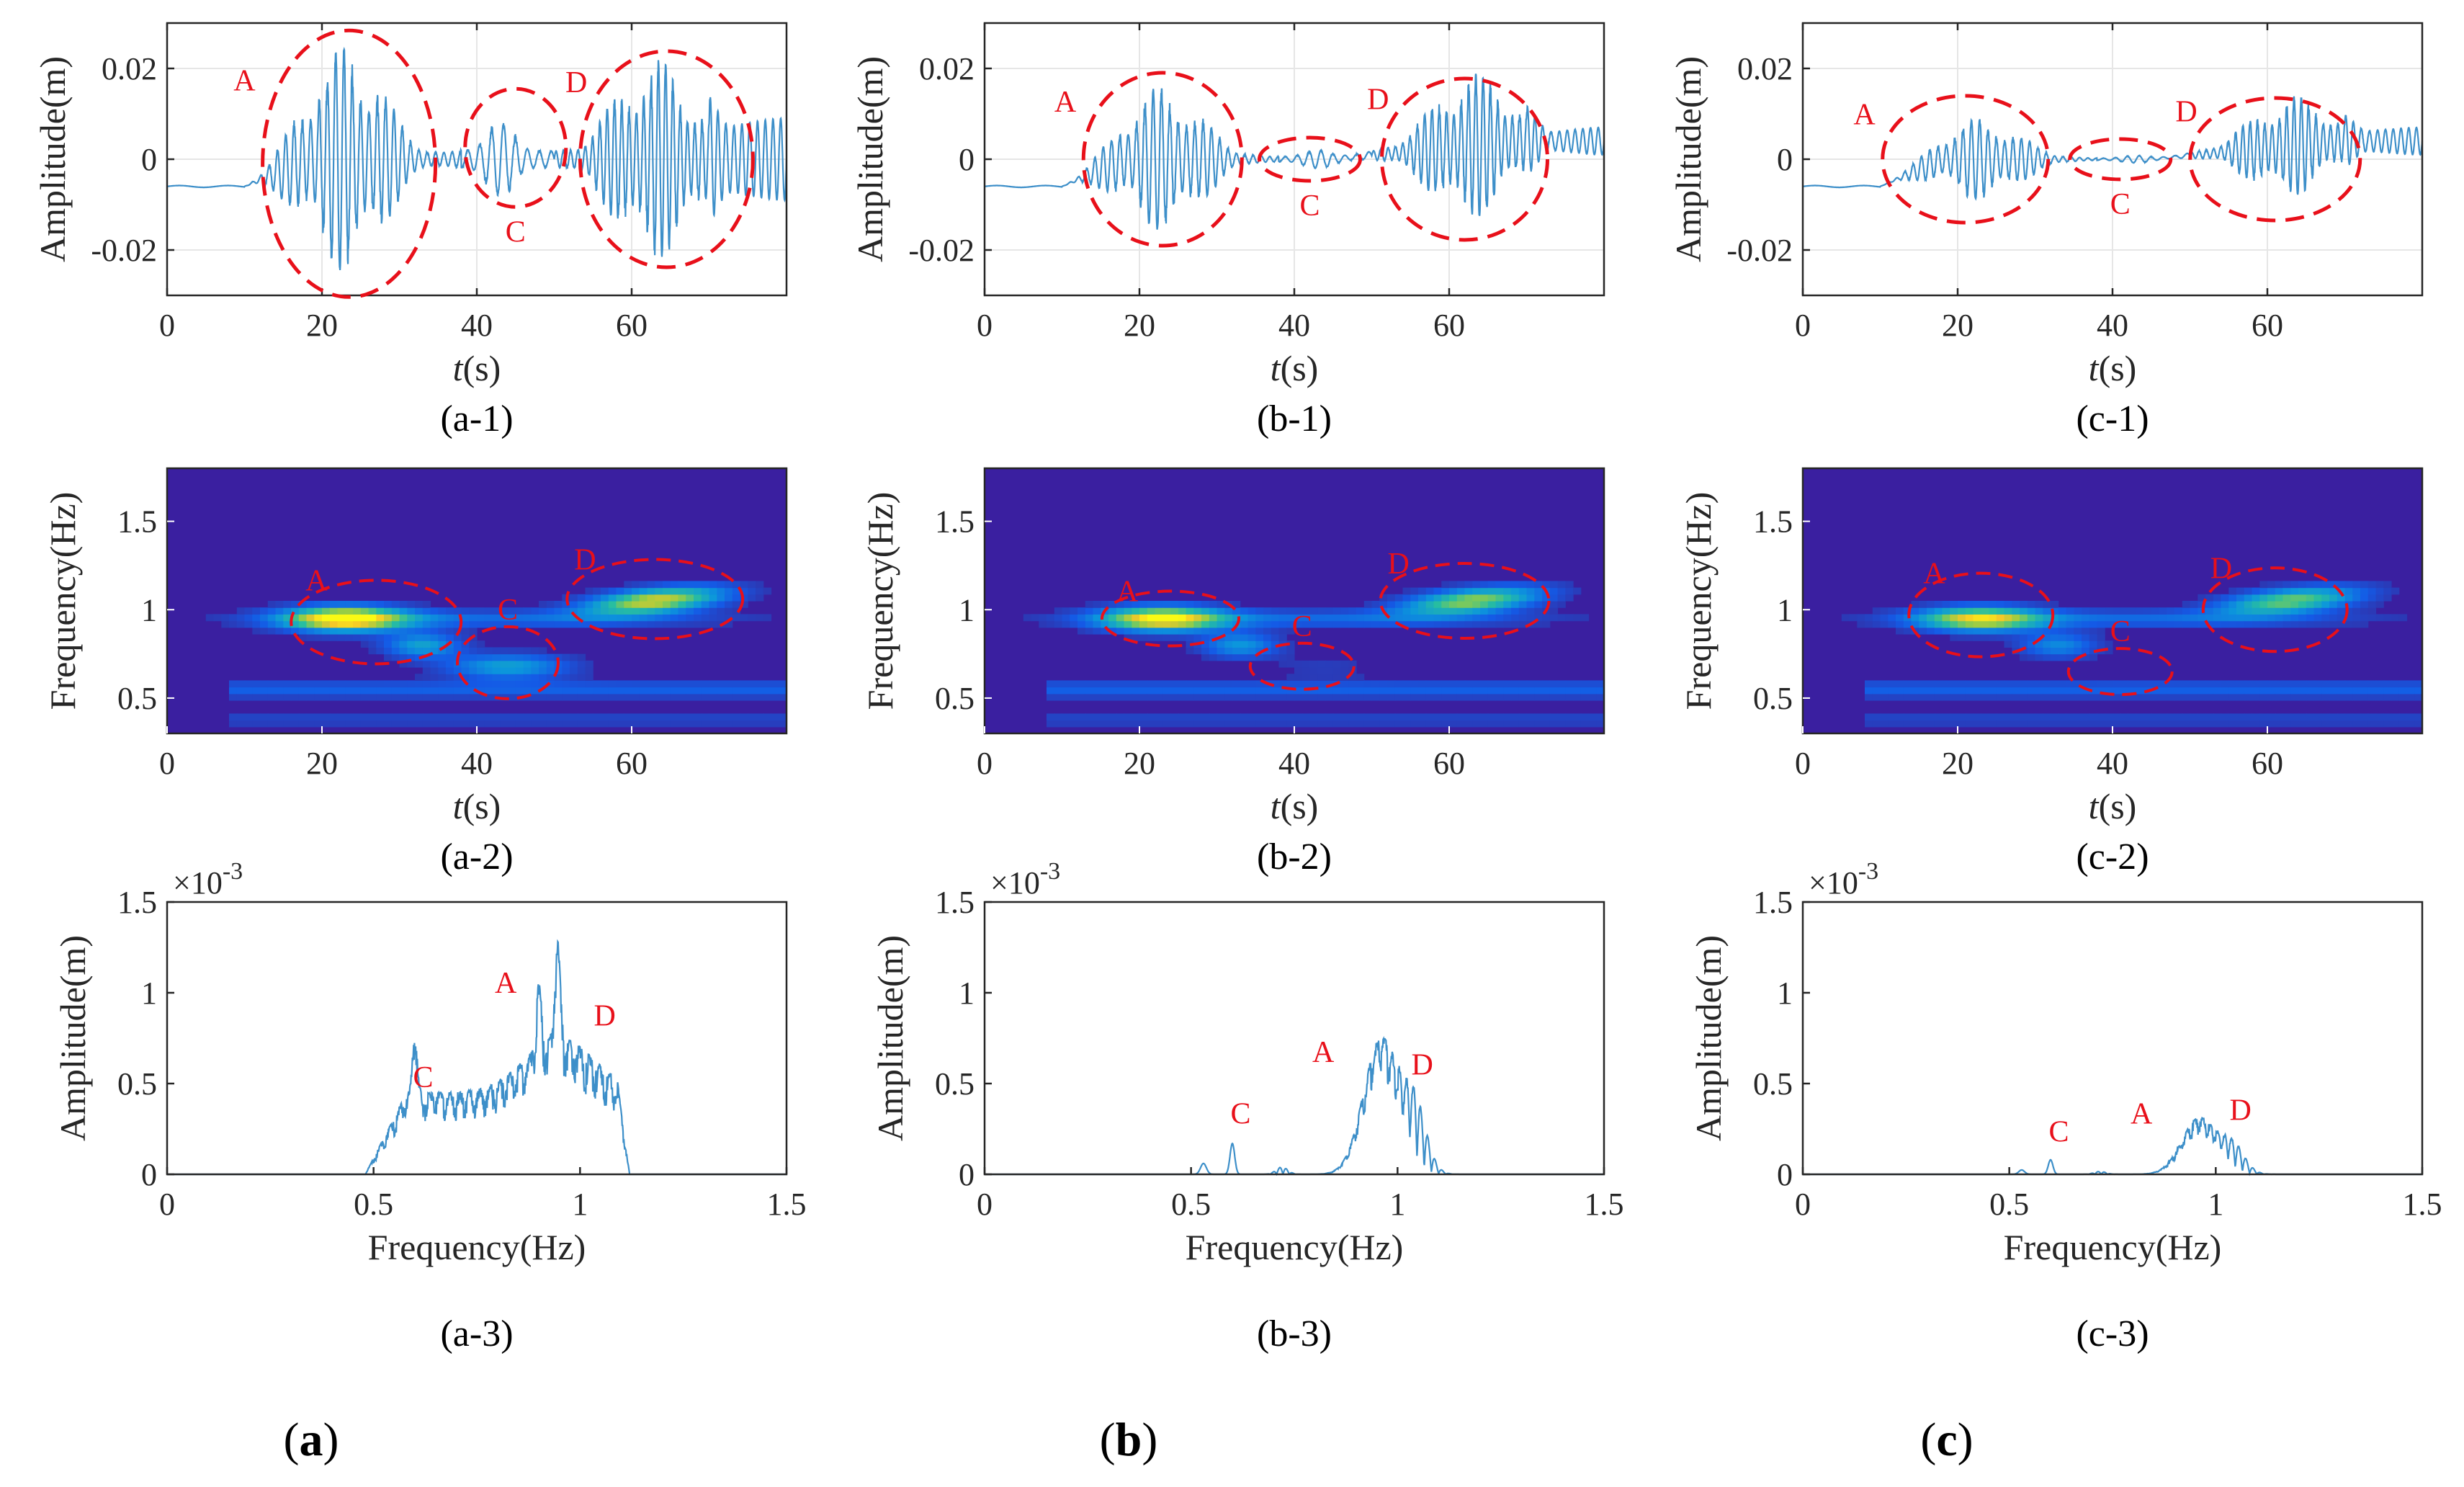 This screenshot has height=1487, width=2464. Describe the element at coordinates (377, 622) in the screenshot. I see `region-ellipse-A` at that location.